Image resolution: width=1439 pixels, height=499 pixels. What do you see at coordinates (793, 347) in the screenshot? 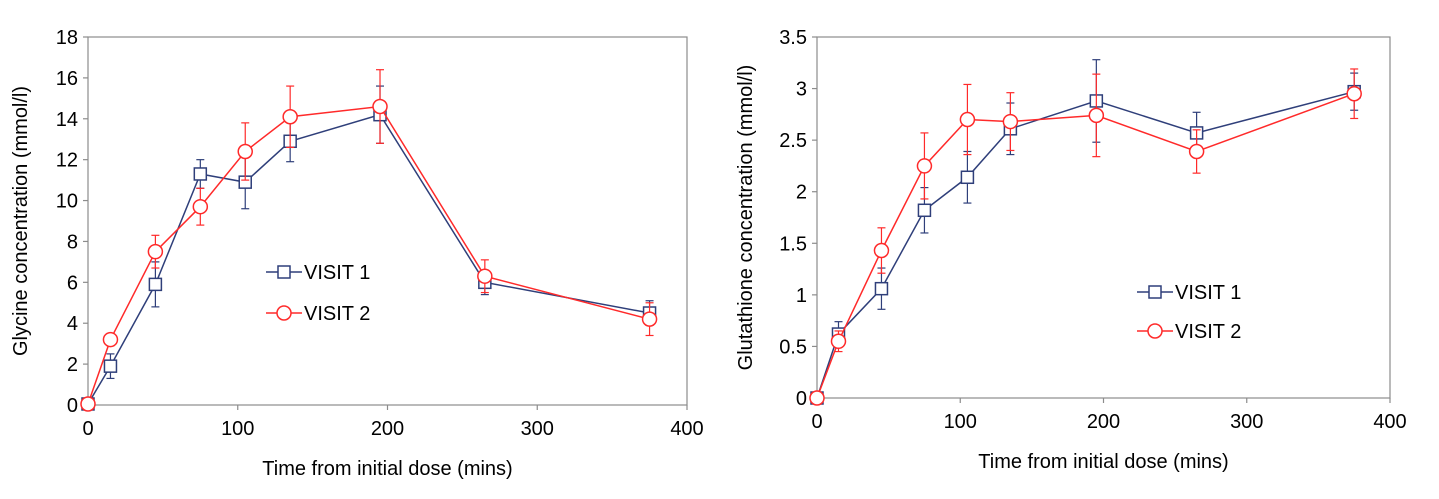
I see `y-tick-label: 0.5` at bounding box center [793, 347].